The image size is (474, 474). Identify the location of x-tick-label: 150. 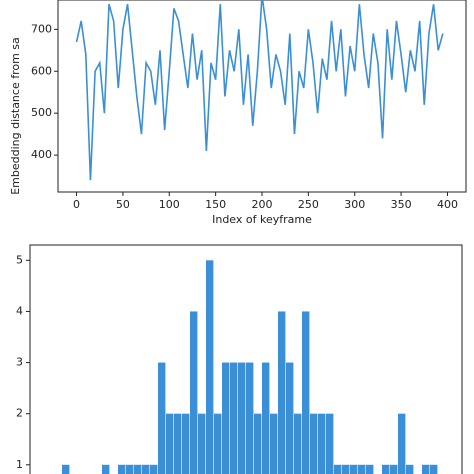
(215, 204).